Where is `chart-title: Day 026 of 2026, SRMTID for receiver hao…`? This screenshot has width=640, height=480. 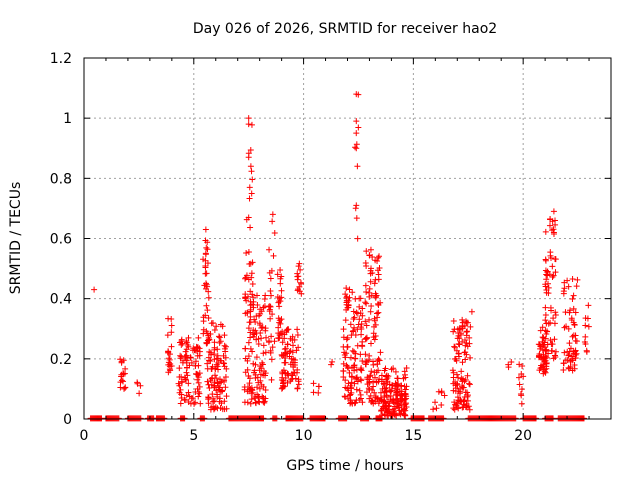 chart-title: Day 026 of 2026, SRMTID for receiver hao… is located at coordinates (345, 29).